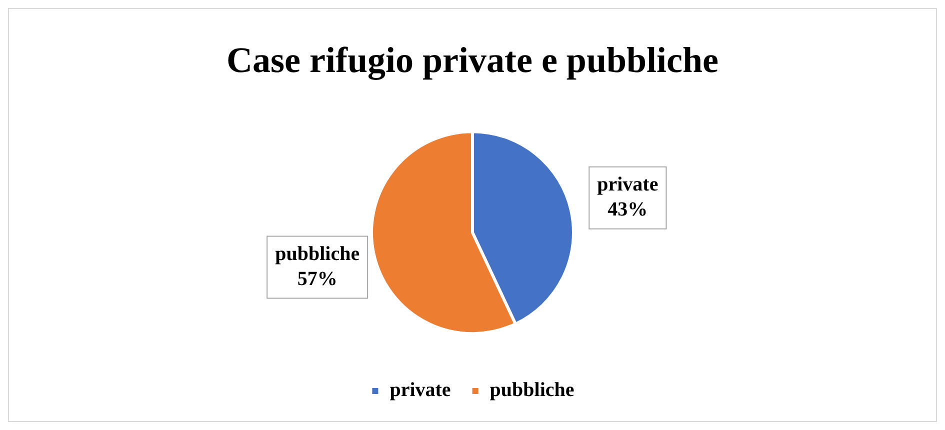  Describe the element at coordinates (317, 253) in the screenshot. I see `slice-label: pubbliche` at that location.